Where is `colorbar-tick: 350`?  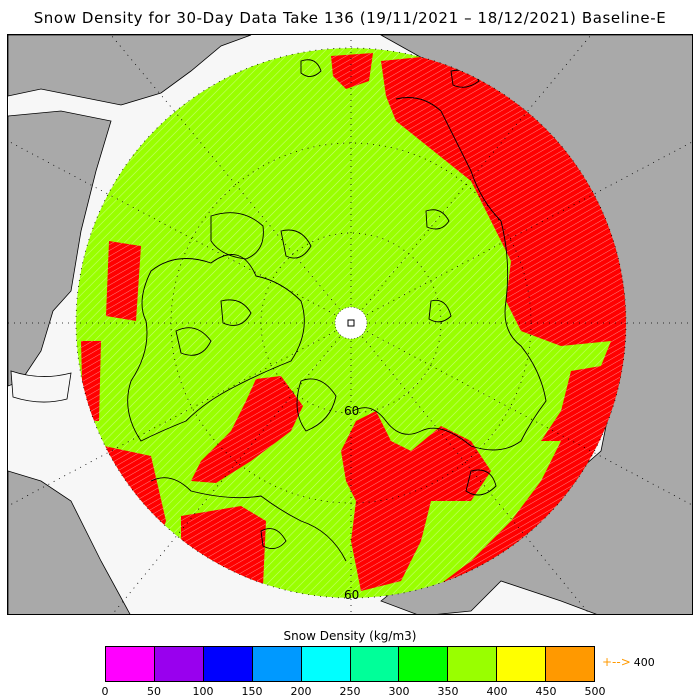 colorbar-tick: 350 is located at coordinates (448, 691).